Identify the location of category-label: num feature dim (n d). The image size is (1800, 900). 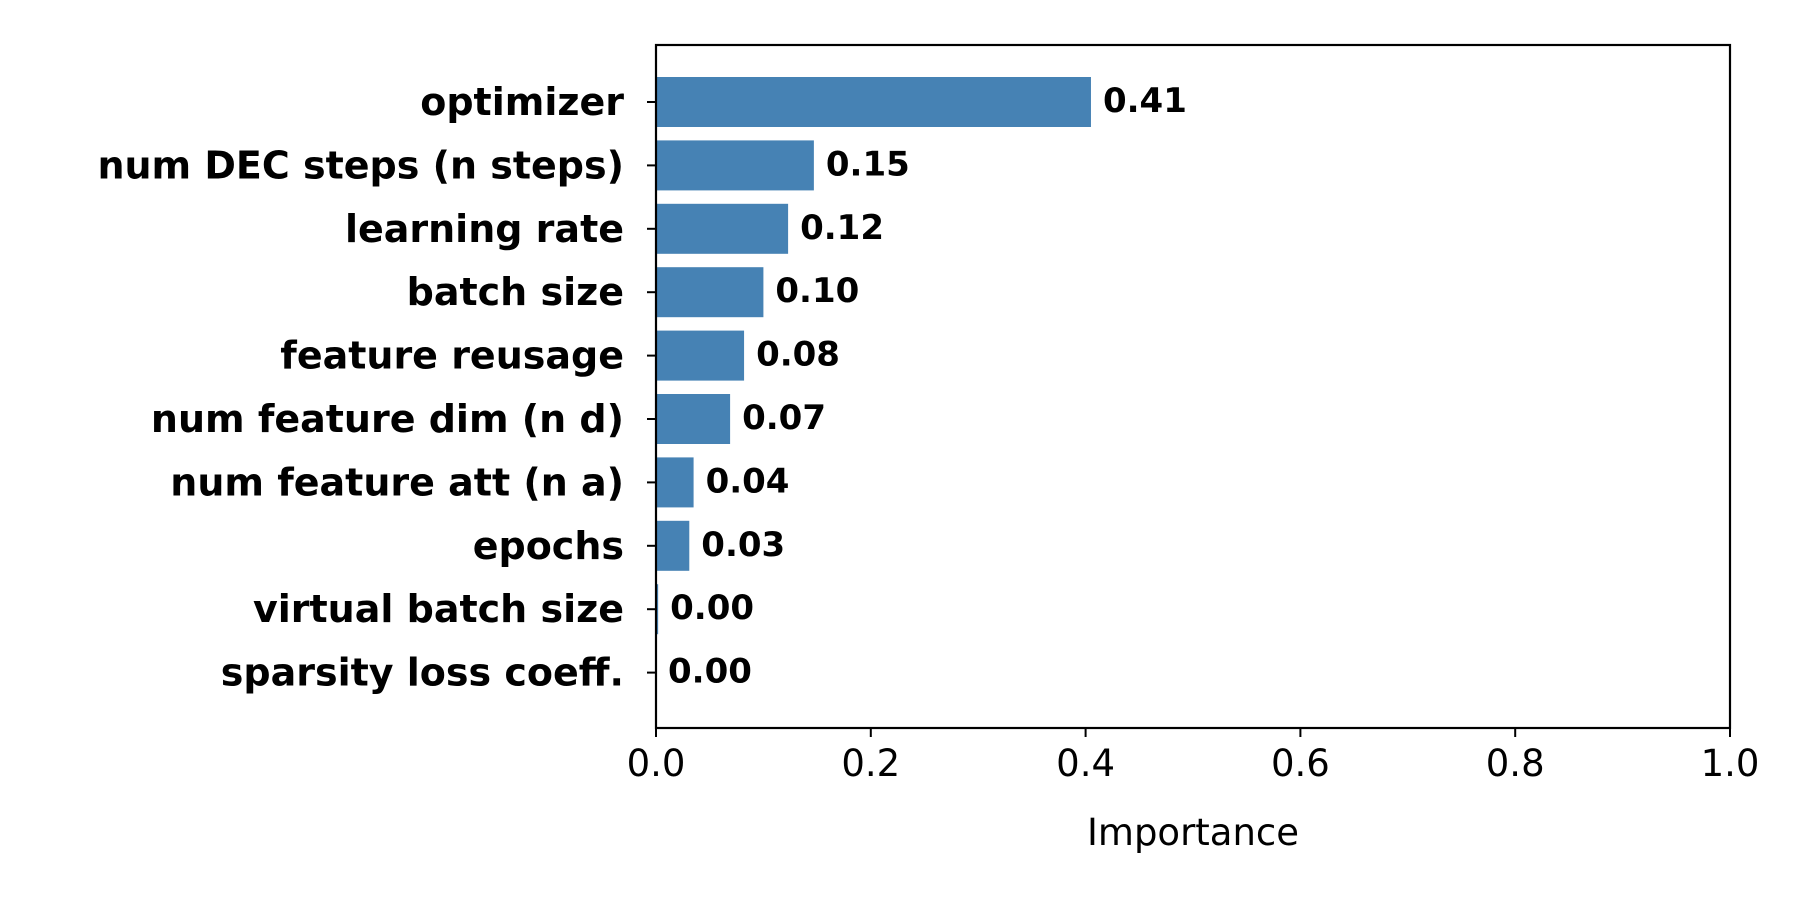
(387, 419).